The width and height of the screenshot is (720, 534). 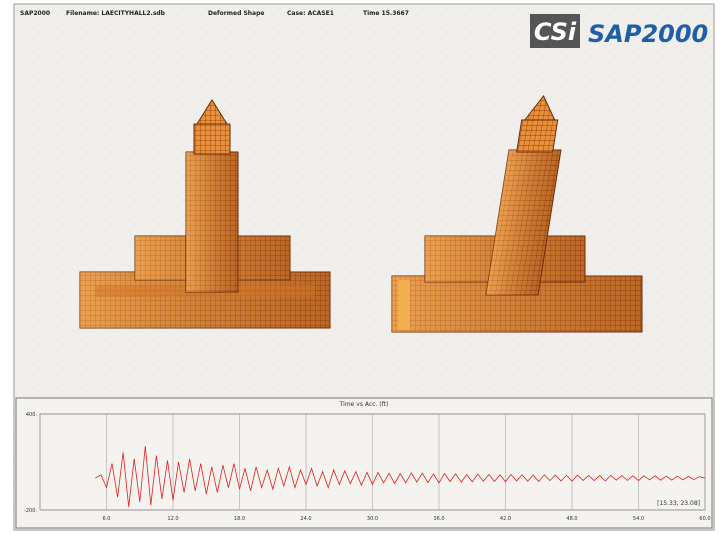 I want to click on time-label: Time 15.3667, so click(x=386, y=13).